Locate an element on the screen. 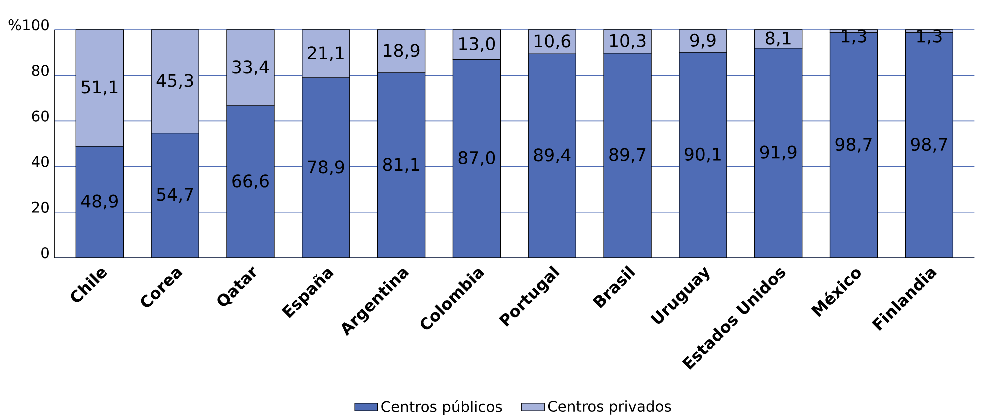 The width and height of the screenshot is (983, 419). data-label: 8,1 is located at coordinates (778, 39).